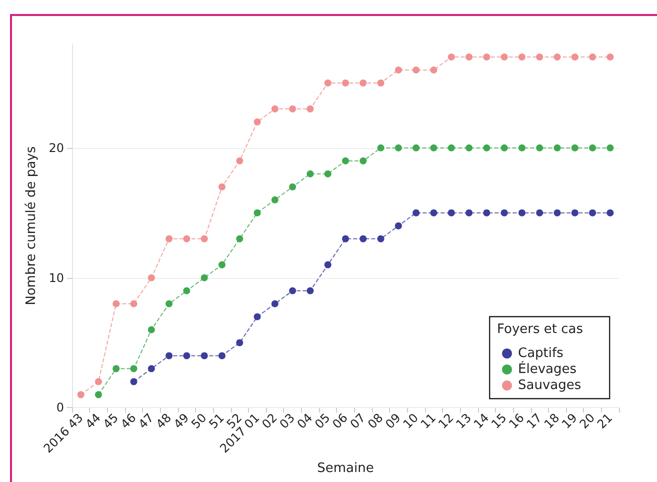 This screenshot has width=657, height=482. I want to click on y-axis-title: Nombre cumulé de pays, so click(31, 226).